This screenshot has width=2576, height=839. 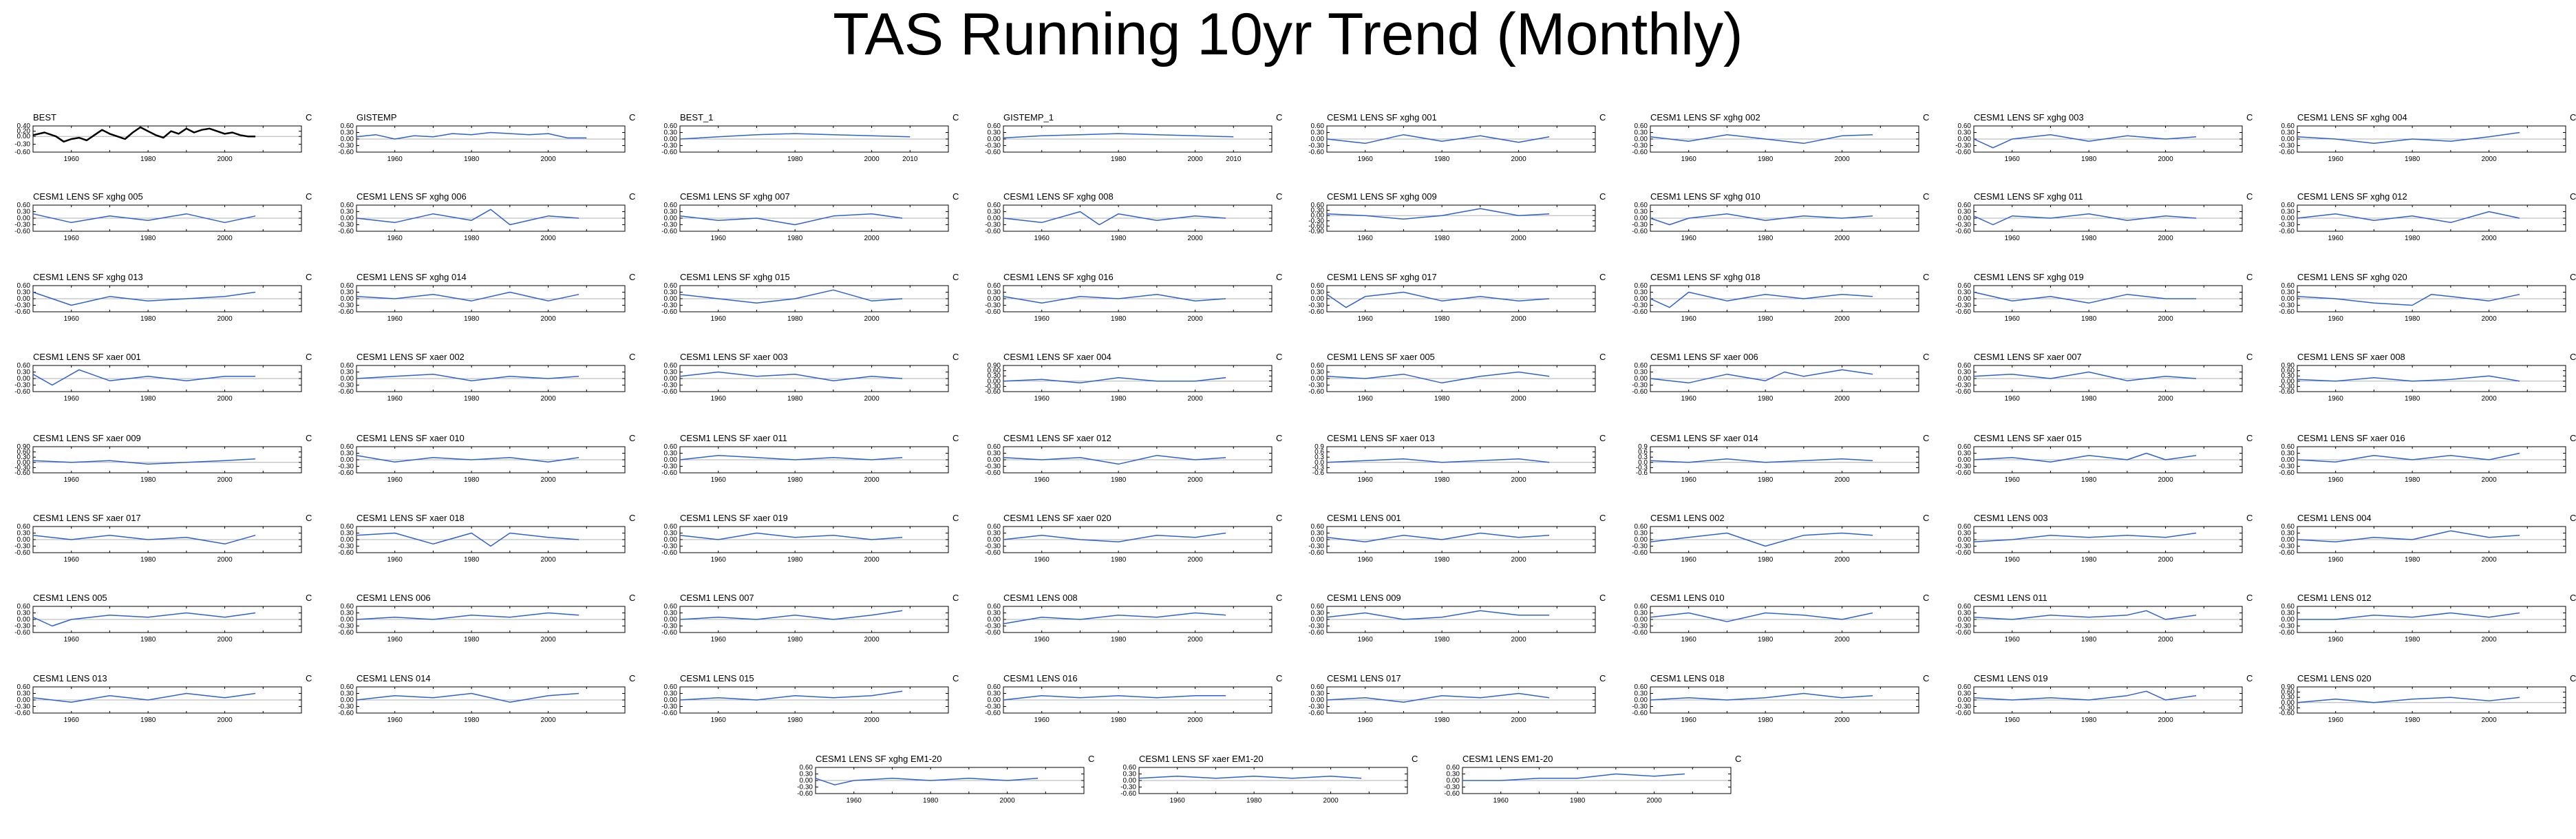 What do you see at coordinates (24, 132) in the screenshot?
I see `y-tick-label: 0.20` at bounding box center [24, 132].